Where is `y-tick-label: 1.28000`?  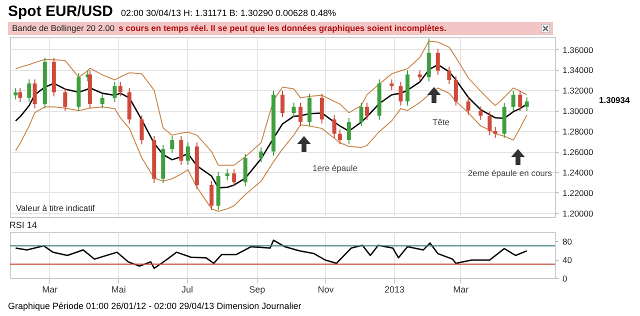 y-tick-label: 1.28000 is located at coordinates (578, 131).